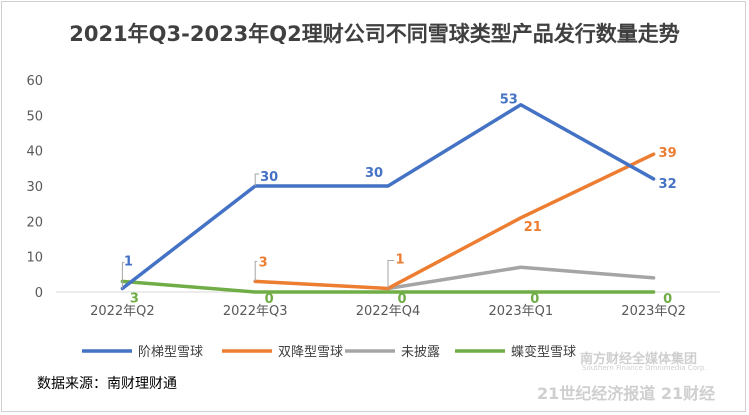  I want to click on data-source-note: 数据来源：南财理财通, so click(107, 384).